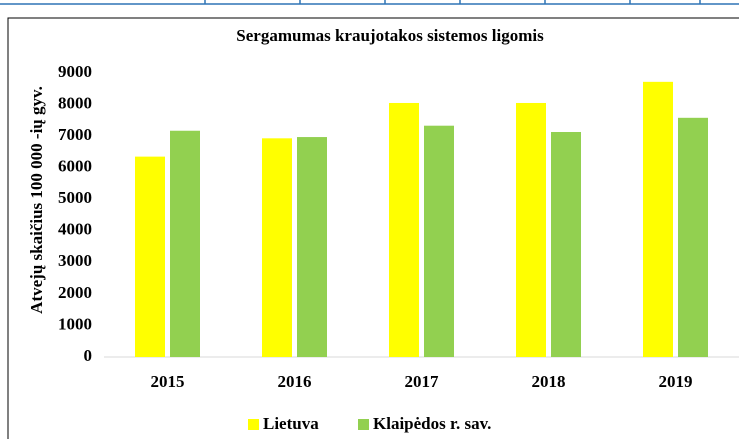  What do you see at coordinates (75, 71) in the screenshot?
I see `y-tick-label: 9000` at bounding box center [75, 71].